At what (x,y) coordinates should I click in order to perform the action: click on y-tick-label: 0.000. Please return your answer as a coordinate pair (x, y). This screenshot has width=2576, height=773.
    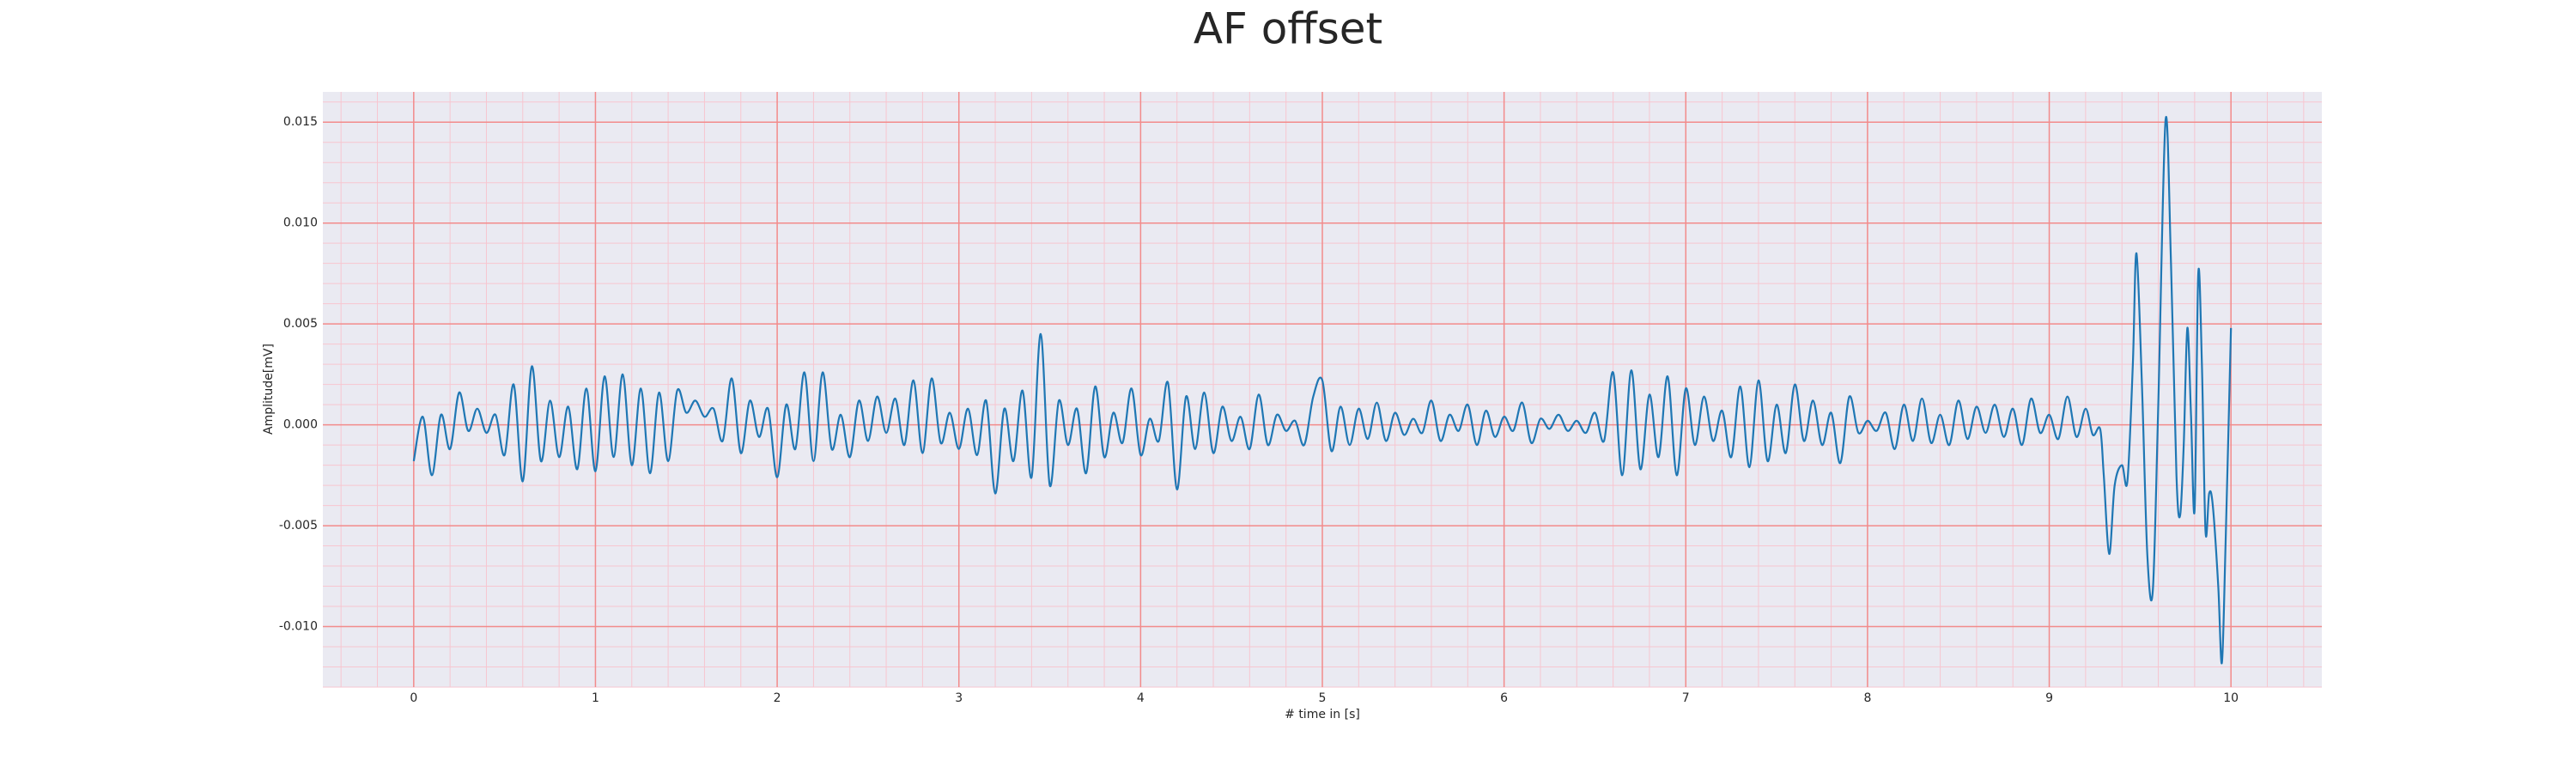
    Looking at the image, I should click on (301, 425).